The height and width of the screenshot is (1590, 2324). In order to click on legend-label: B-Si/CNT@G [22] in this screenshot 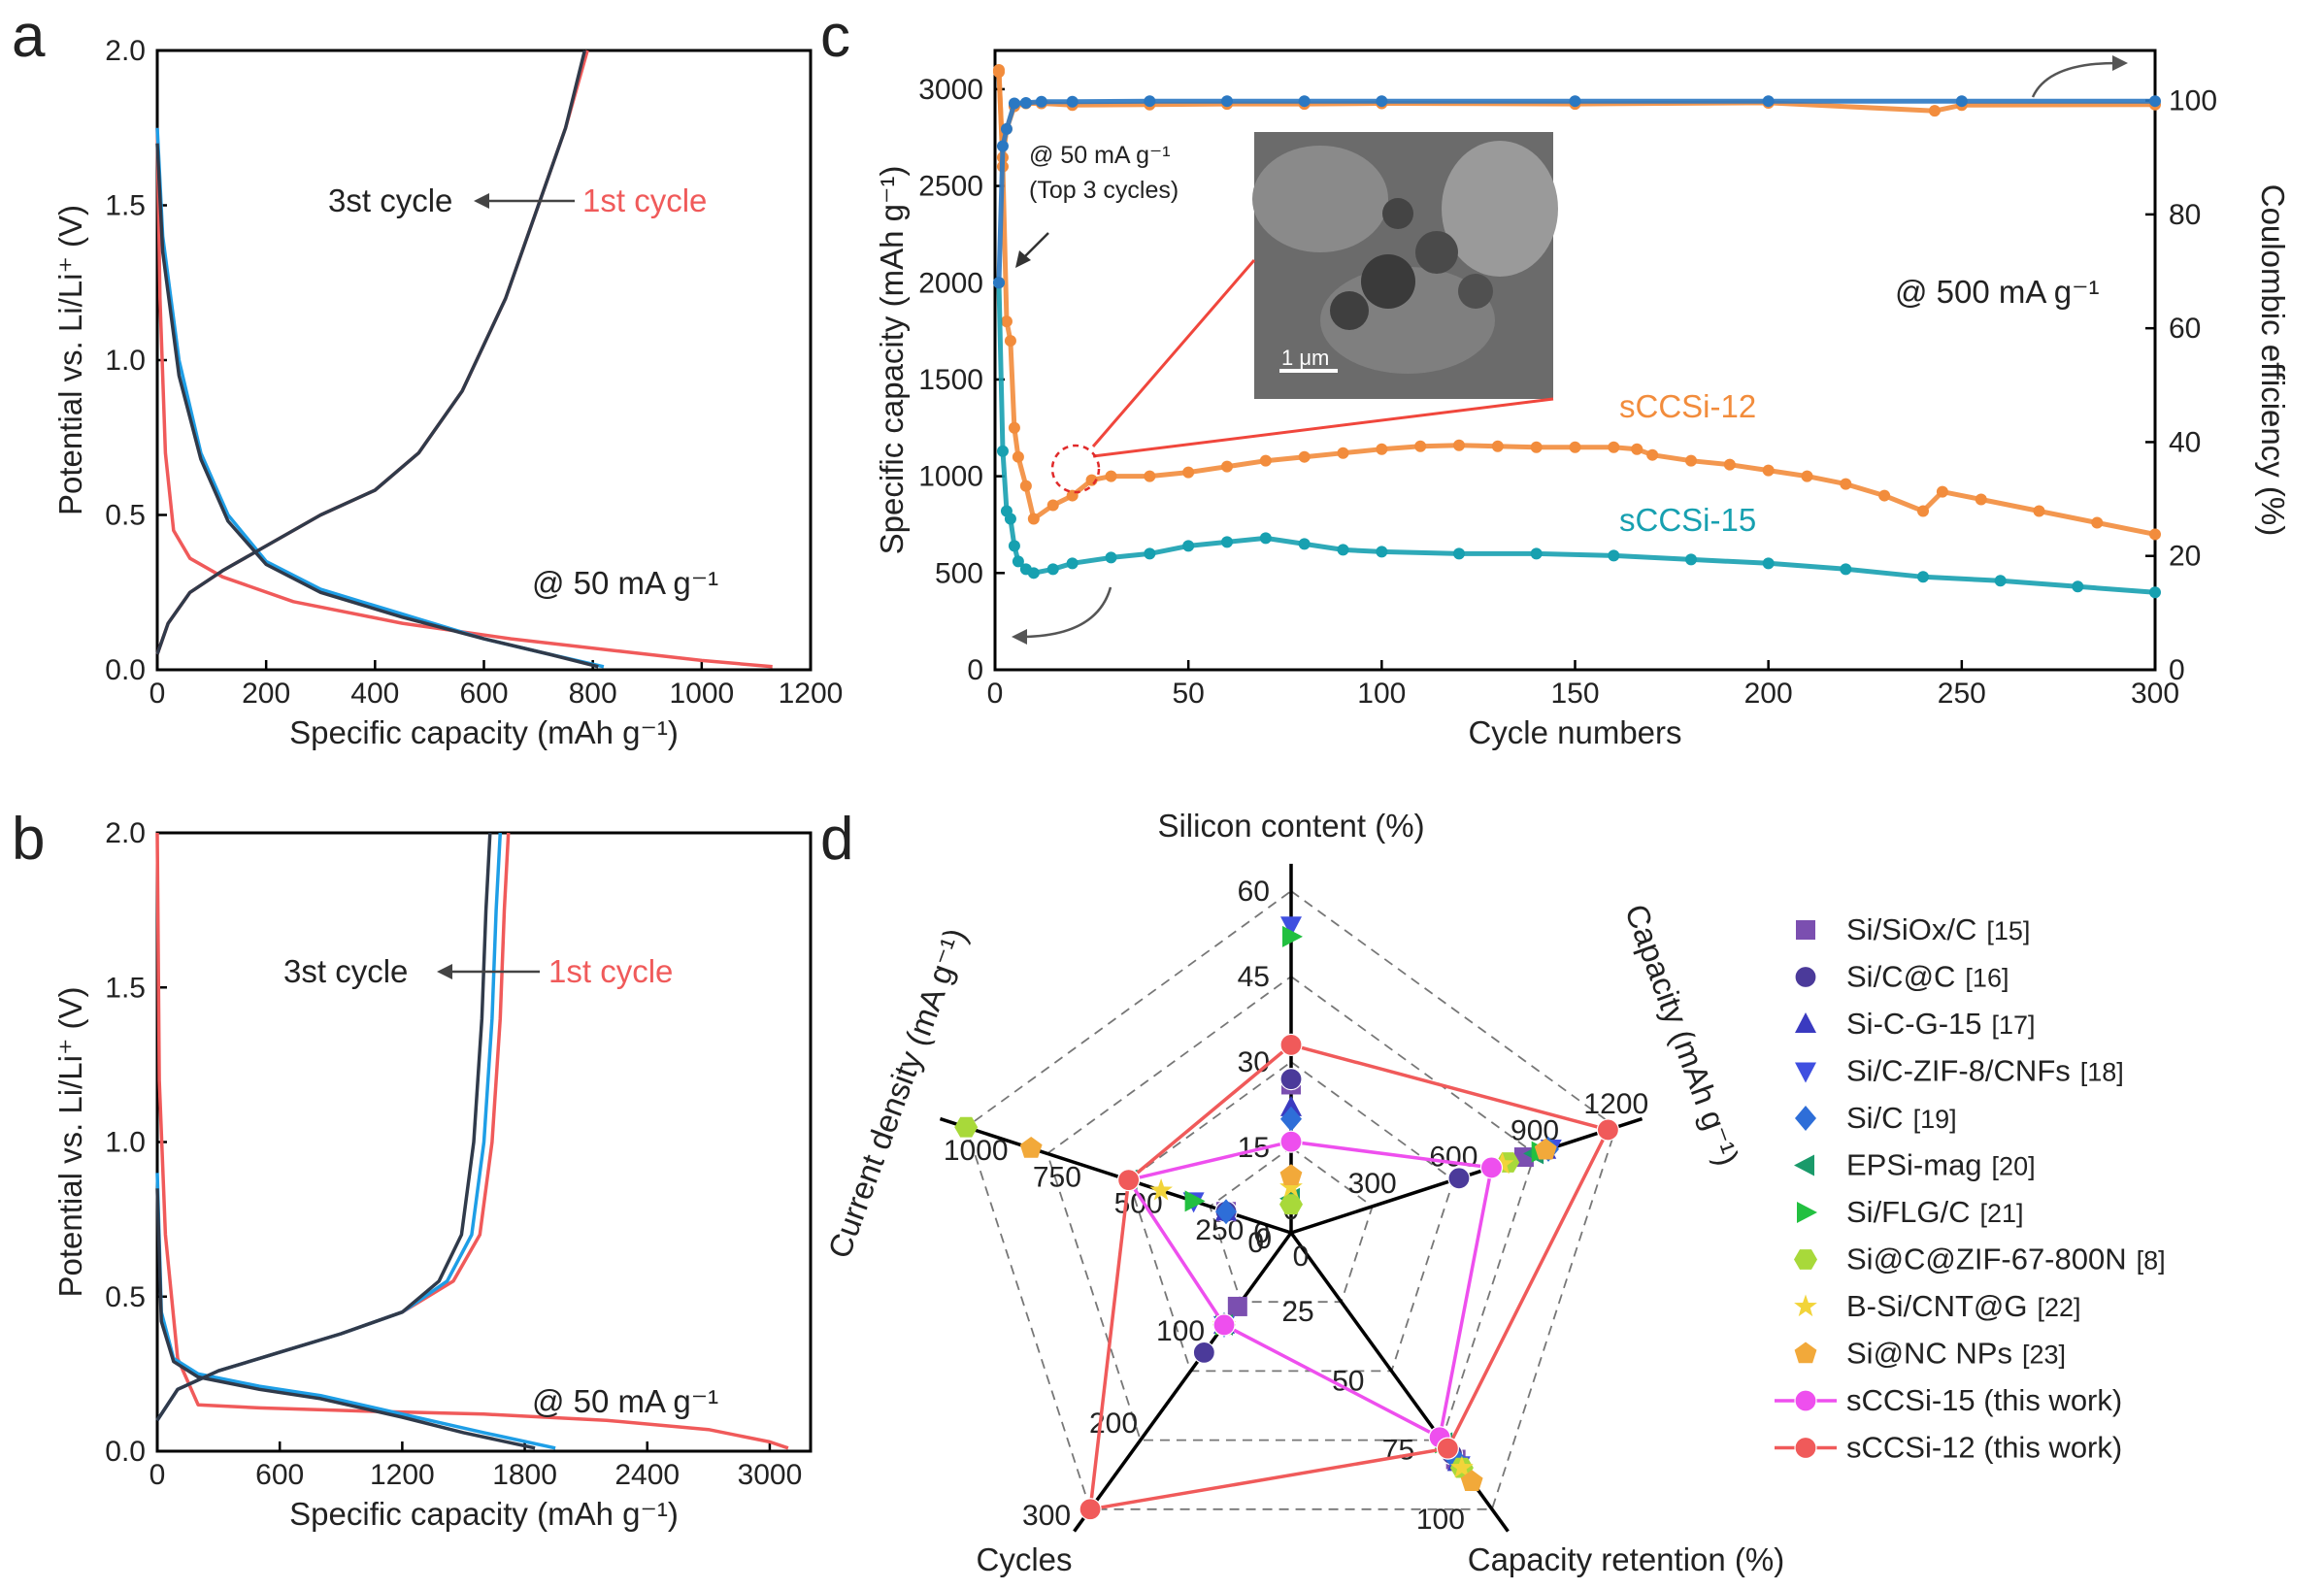, I will do `click(1963, 1306)`.